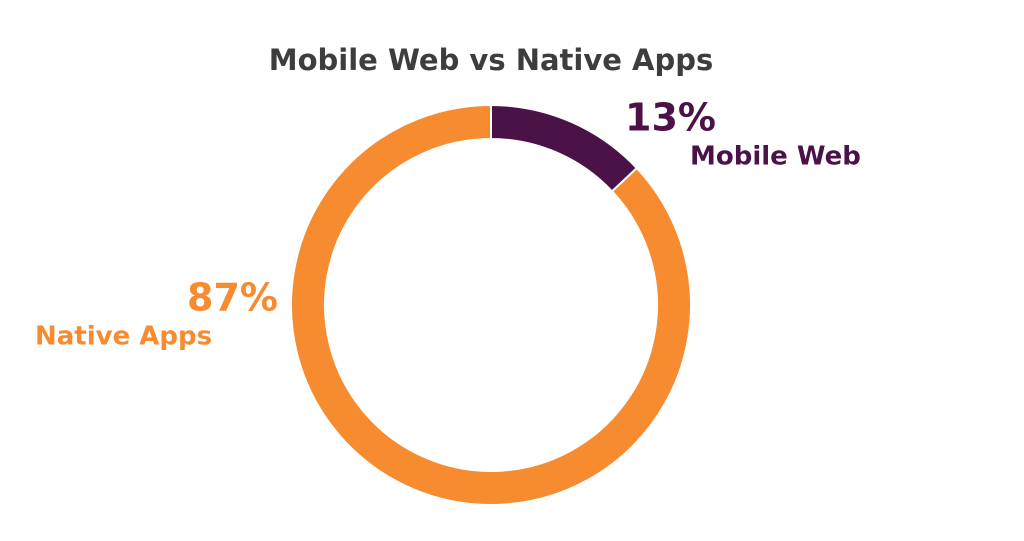  I want to click on value-label: 13%, so click(670, 118).